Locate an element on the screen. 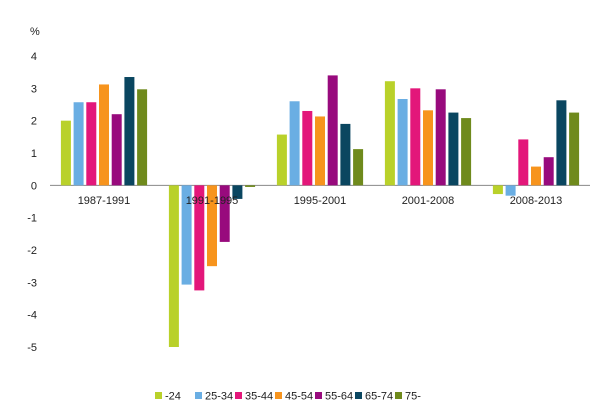 This screenshot has width=605, height=416. category-label: 1995-2001 is located at coordinates (320, 201).